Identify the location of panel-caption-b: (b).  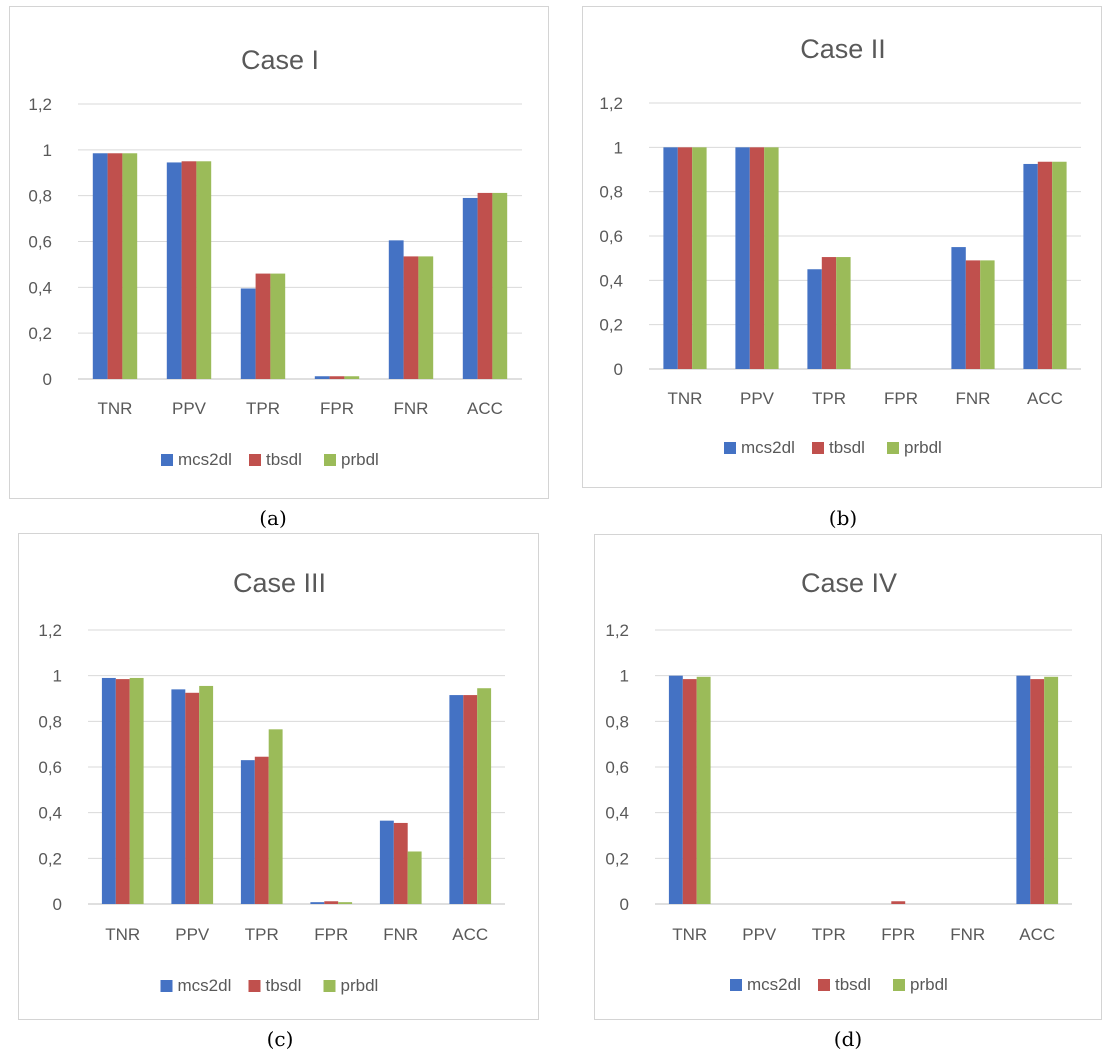
(843, 518).